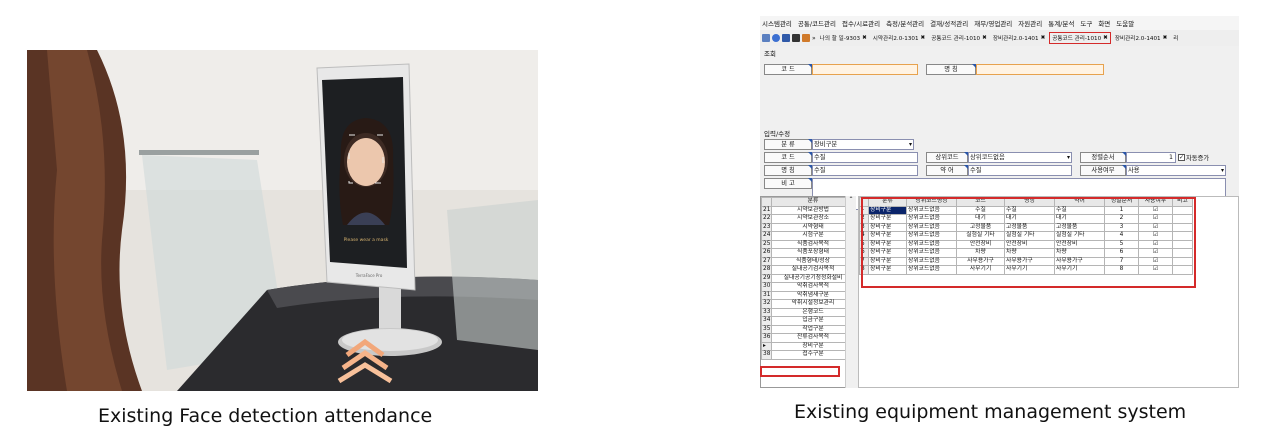  I want to click on category-row: 38 접수구분, so click(808, 355).